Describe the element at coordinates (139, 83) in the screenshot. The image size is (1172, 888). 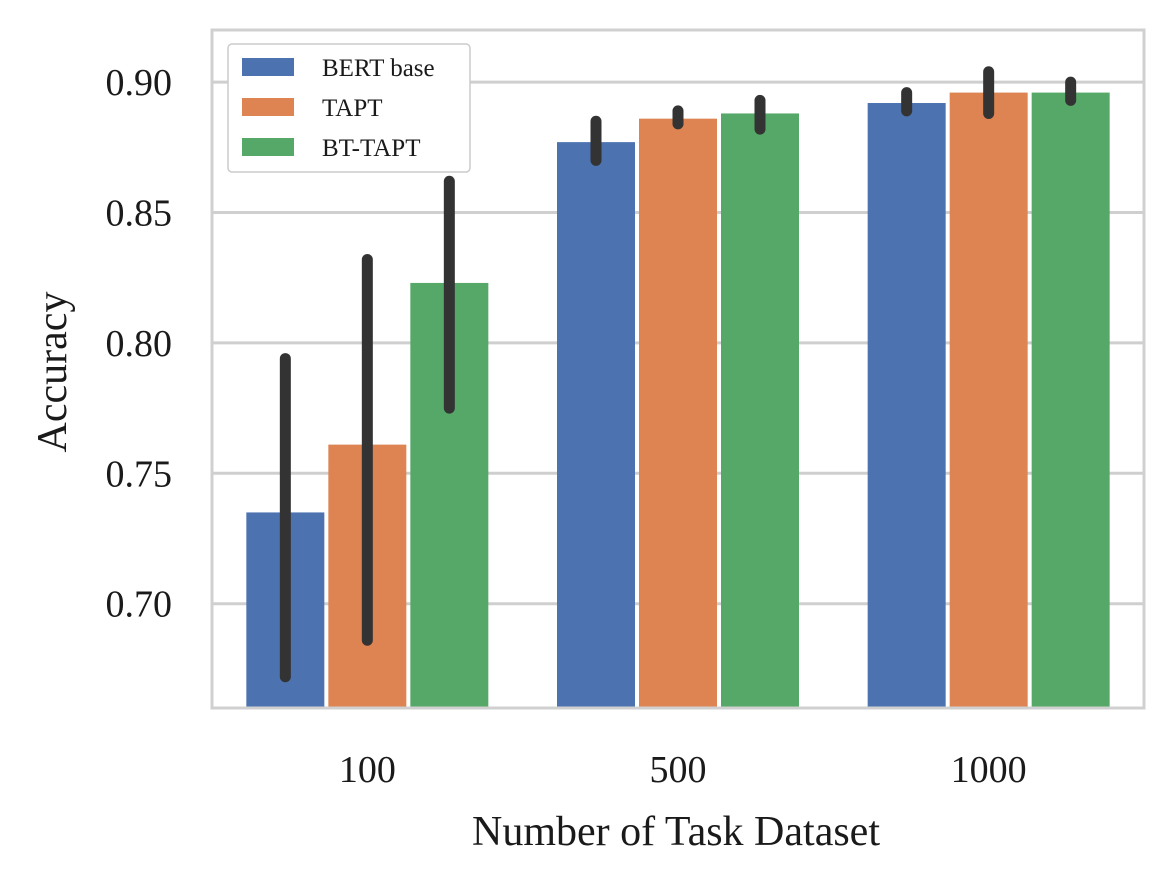
I see `y-tick-label: 0.90` at that location.